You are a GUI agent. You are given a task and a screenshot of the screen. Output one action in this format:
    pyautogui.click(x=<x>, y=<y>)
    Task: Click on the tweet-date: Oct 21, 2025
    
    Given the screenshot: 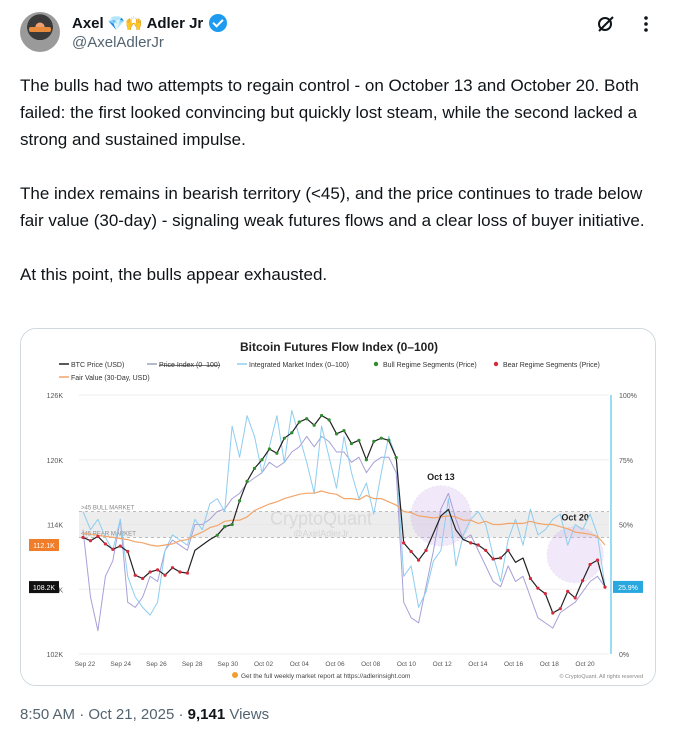 What is the action you would take?
    pyautogui.click(x=131, y=714)
    